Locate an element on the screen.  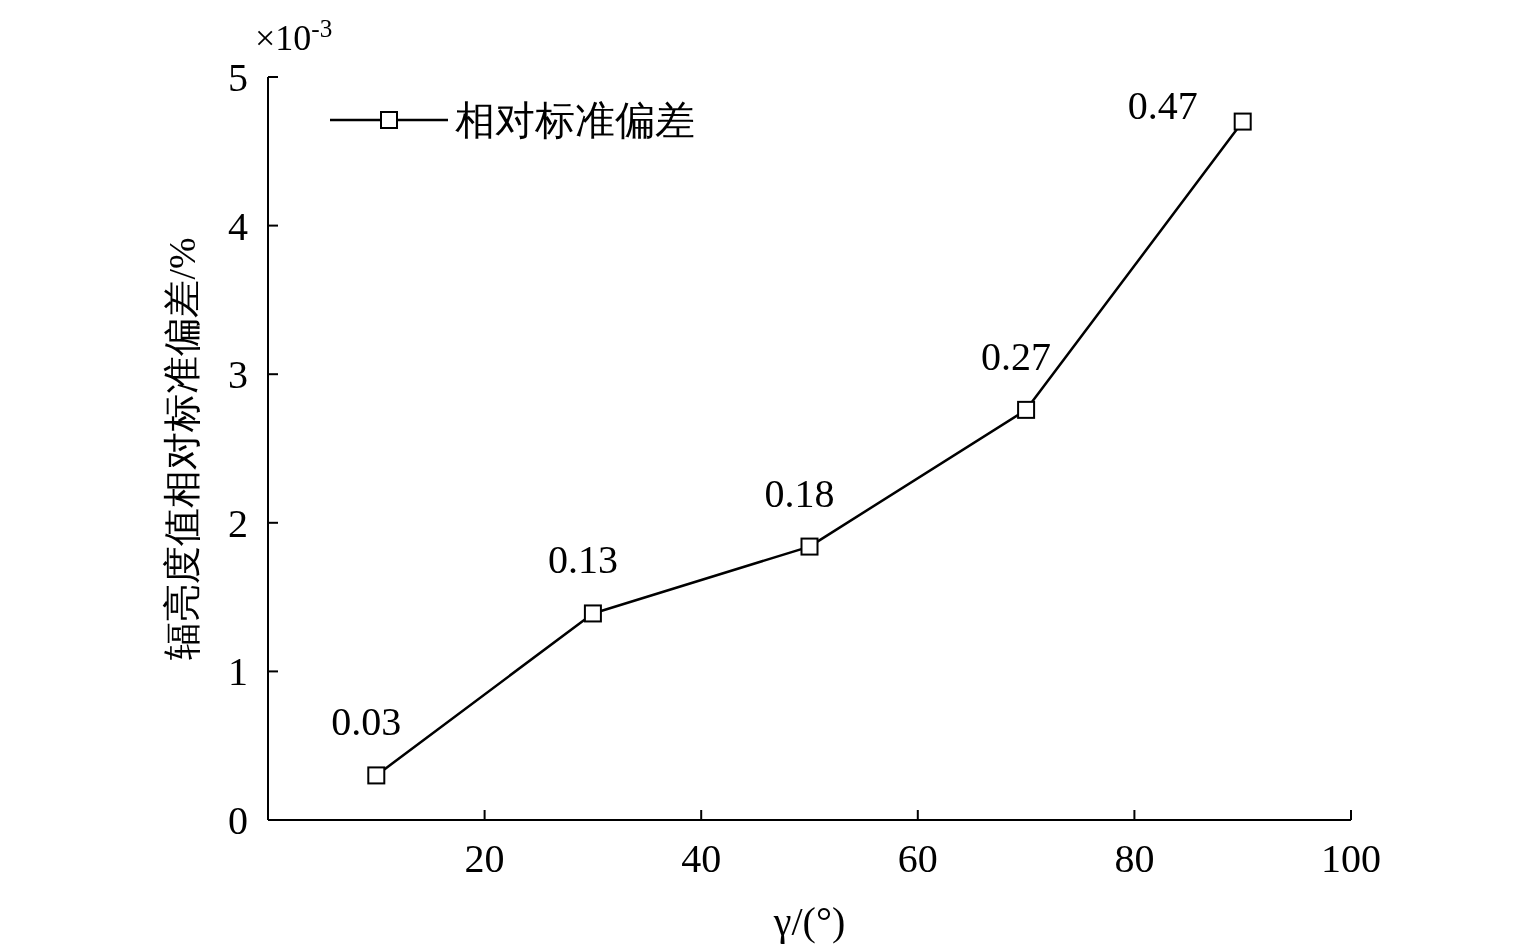
x-tick-label: 20 is located at coordinates (484, 858).